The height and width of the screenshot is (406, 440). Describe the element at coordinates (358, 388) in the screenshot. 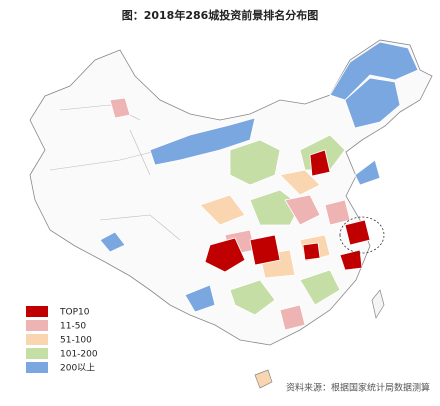

I see `source-note: 资料来源：根据国家统计局数据测算` at that location.